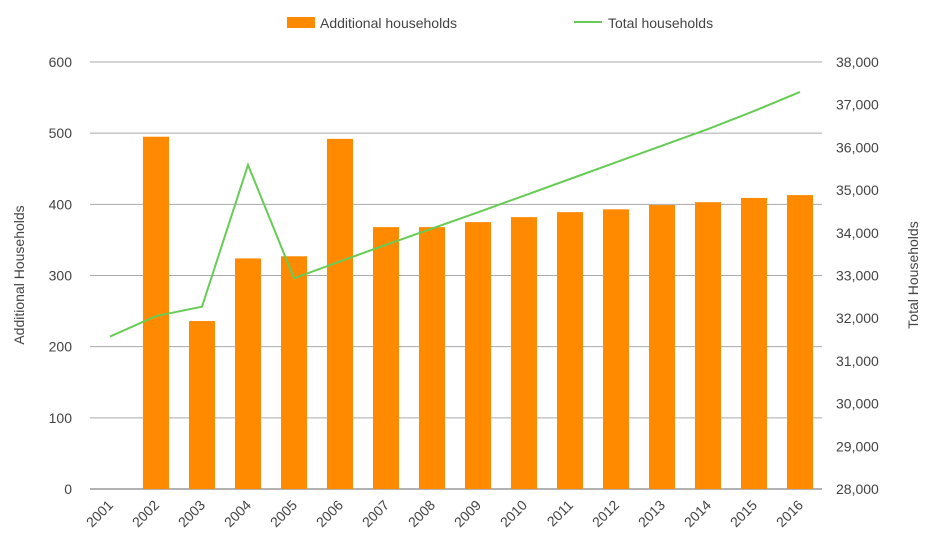  What do you see at coordinates (68, 489) in the screenshot?
I see `y-tick-label: 0` at bounding box center [68, 489].